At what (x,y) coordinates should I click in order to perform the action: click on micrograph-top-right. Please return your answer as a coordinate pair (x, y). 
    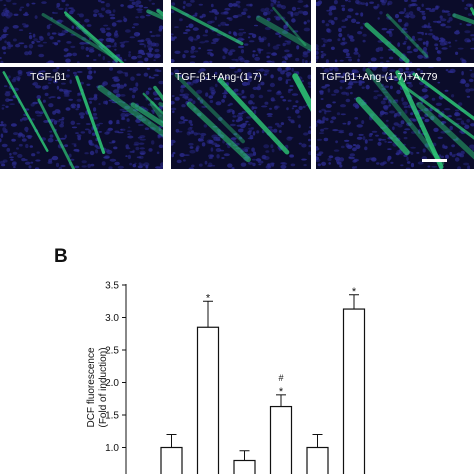
    Looking at the image, I should click on (395, 31).